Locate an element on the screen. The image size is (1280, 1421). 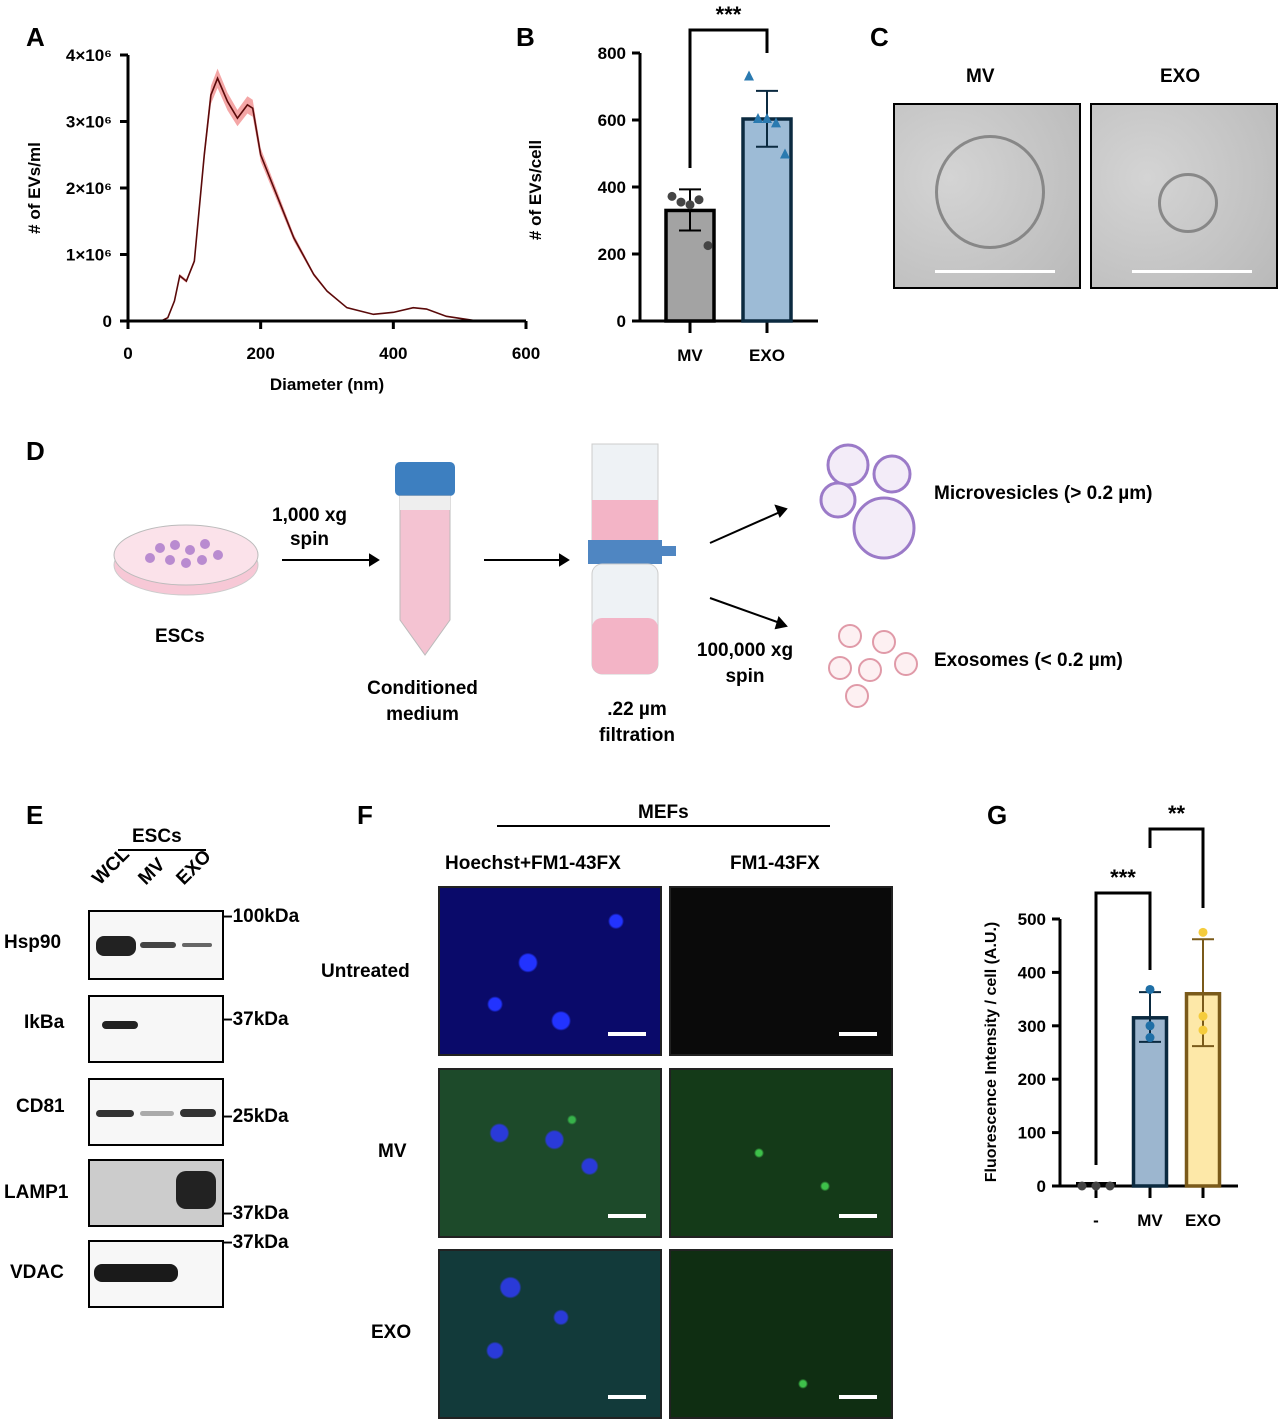
panel-label-g: G is located at coordinates (997, 815).